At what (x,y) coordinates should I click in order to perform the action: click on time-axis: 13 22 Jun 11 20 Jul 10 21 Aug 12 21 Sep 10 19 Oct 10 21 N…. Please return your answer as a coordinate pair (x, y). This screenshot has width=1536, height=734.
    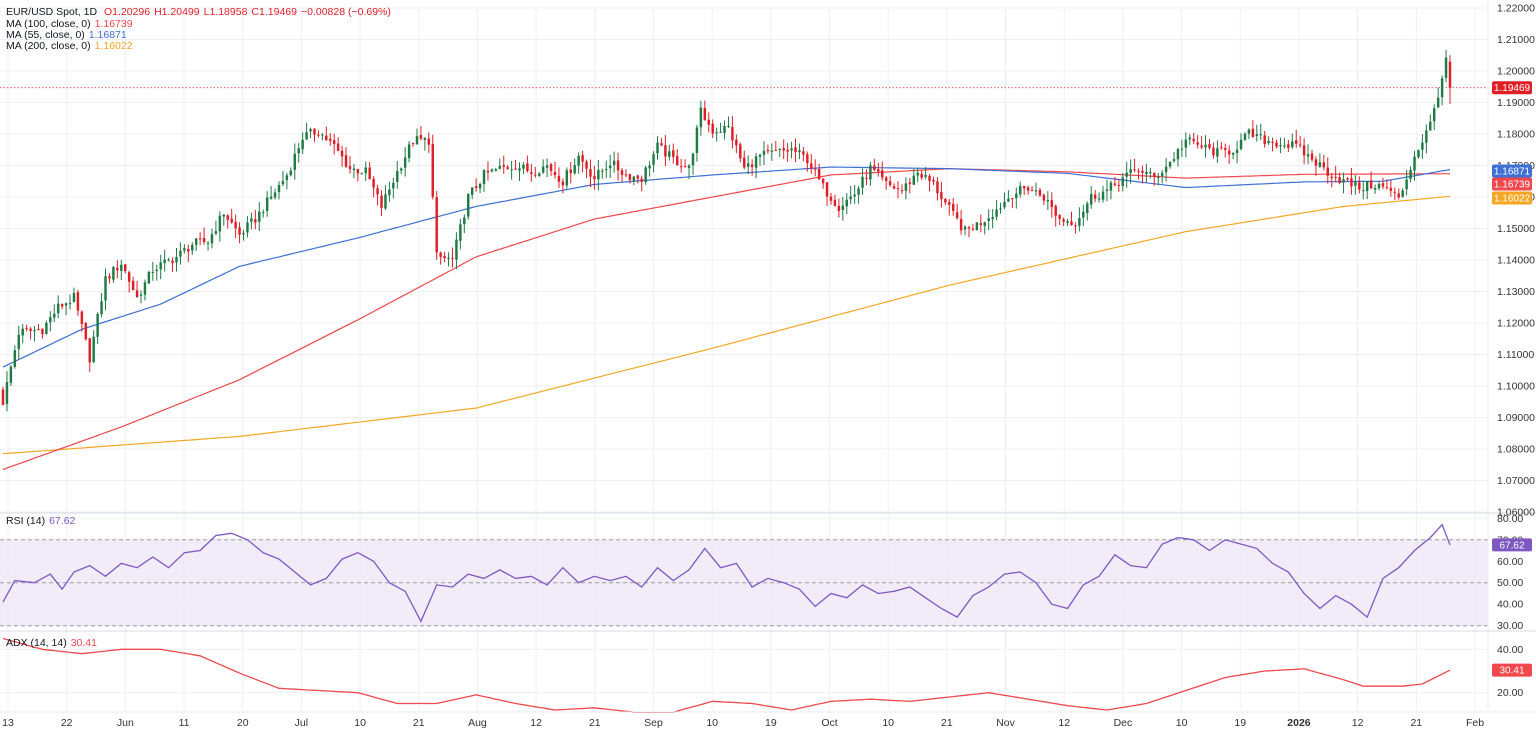
    Looking at the image, I should click on (743, 723).